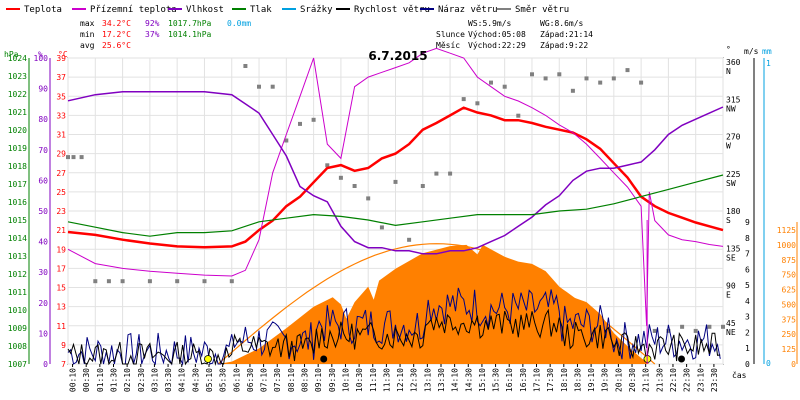 The height and width of the screenshot is (400, 800). I want to click on x-tick-label: 07:10, so click(264, 380).